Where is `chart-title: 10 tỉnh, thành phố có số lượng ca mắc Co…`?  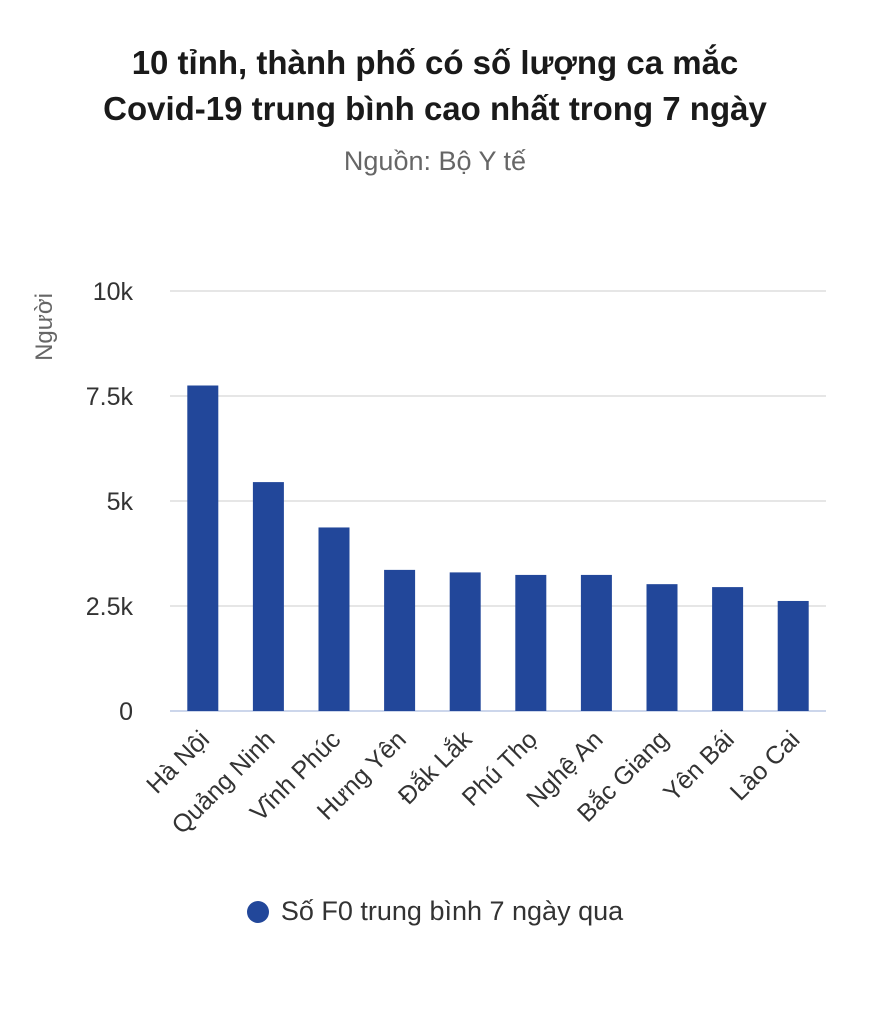 chart-title: 10 tỉnh, thành phố có số lượng ca mắc Co… is located at coordinates (435, 86).